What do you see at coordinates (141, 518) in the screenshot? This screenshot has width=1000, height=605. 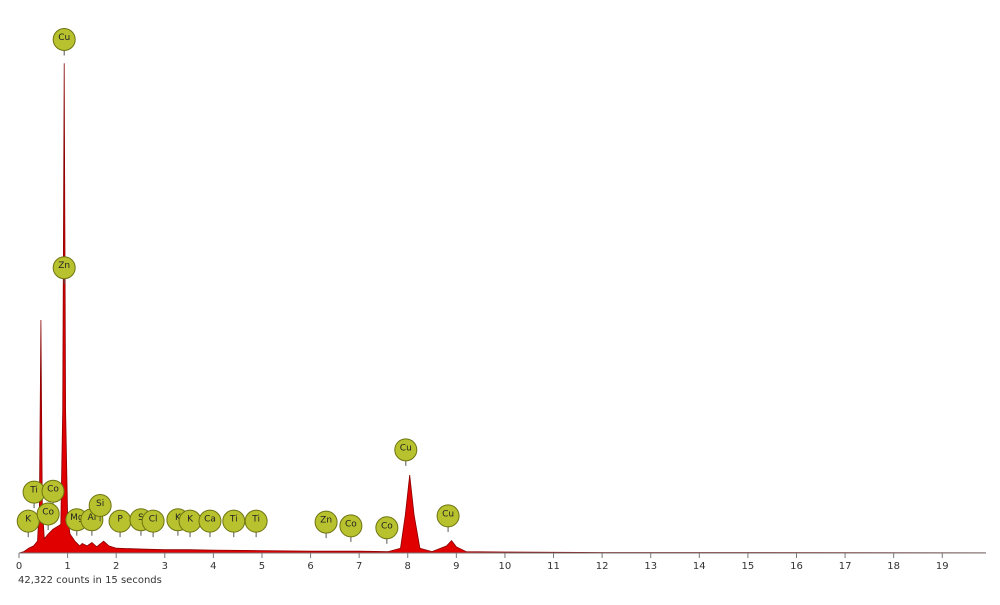 I see `marker-label: S` at bounding box center [141, 518].